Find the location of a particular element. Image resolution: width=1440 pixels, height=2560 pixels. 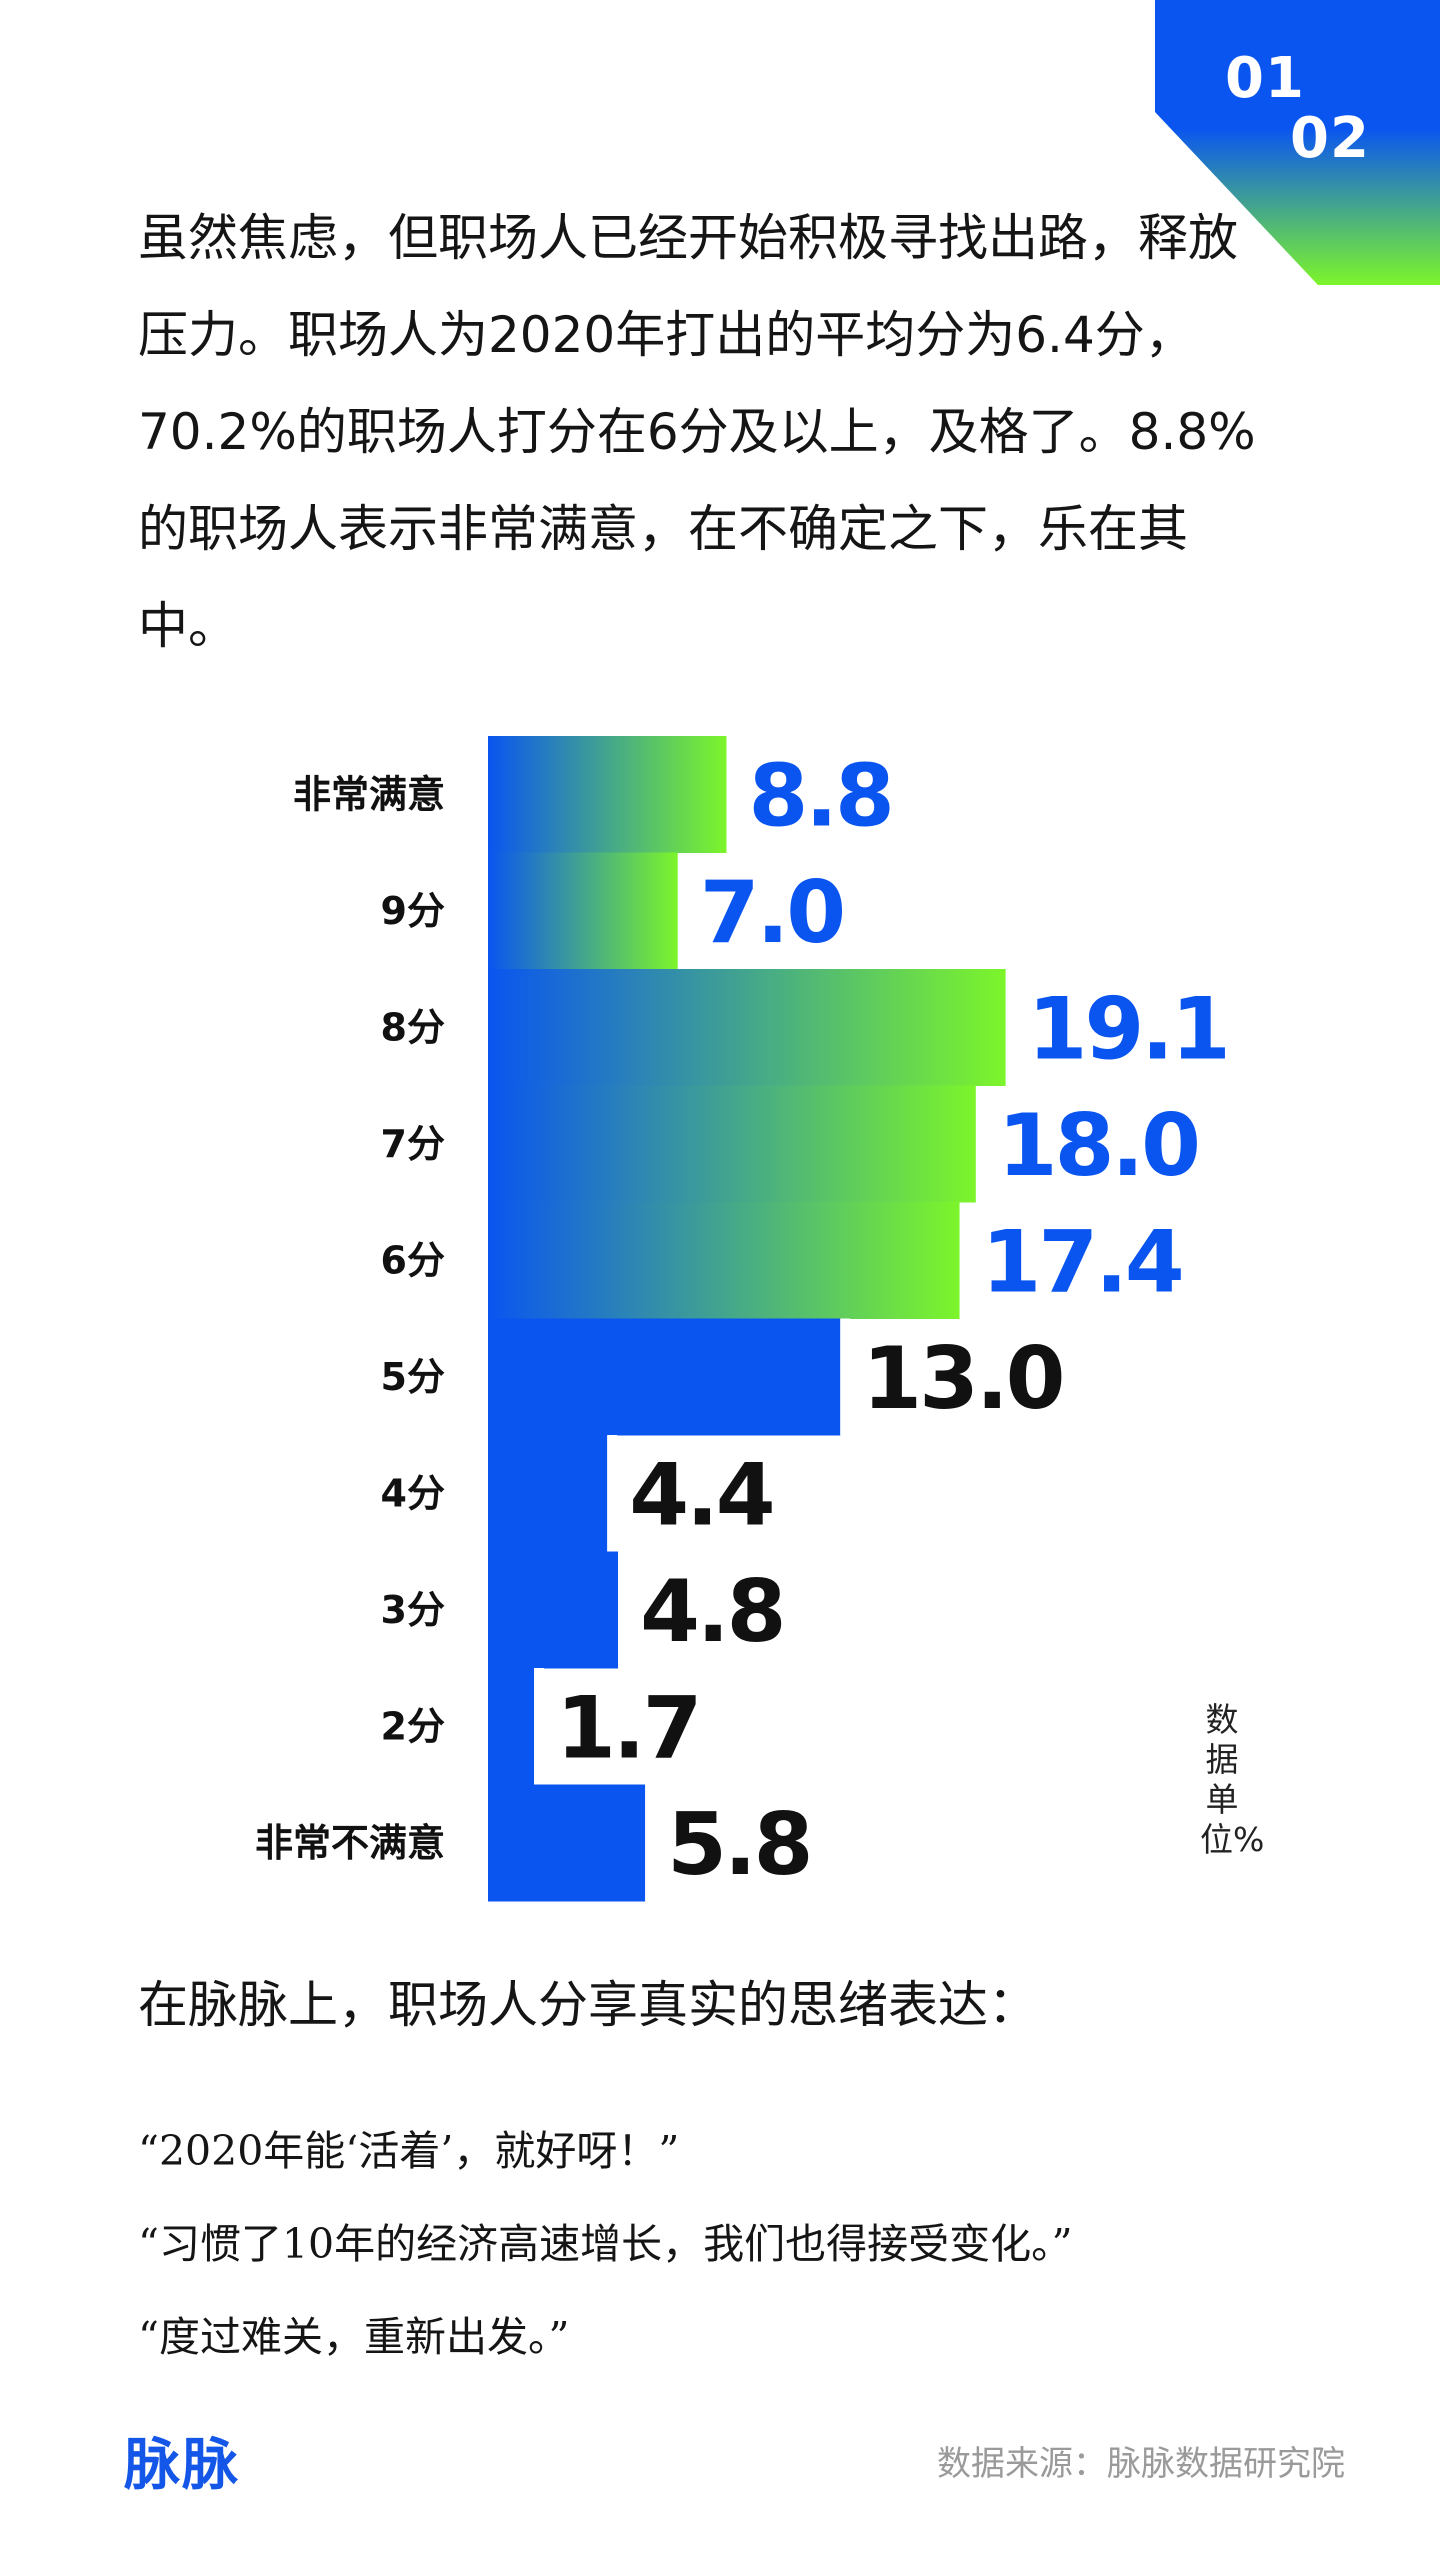

brand-logo: 脉脉 is located at coordinates (182, 2465).